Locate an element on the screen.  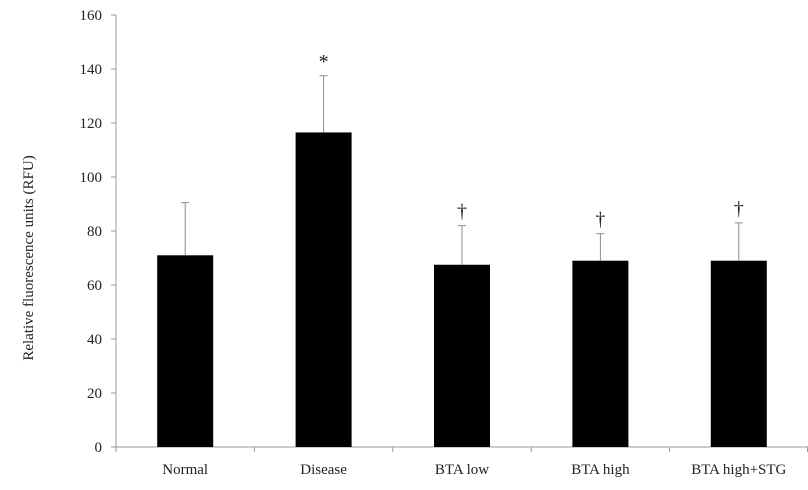
y-tick-label: 80 is located at coordinates (94, 232).